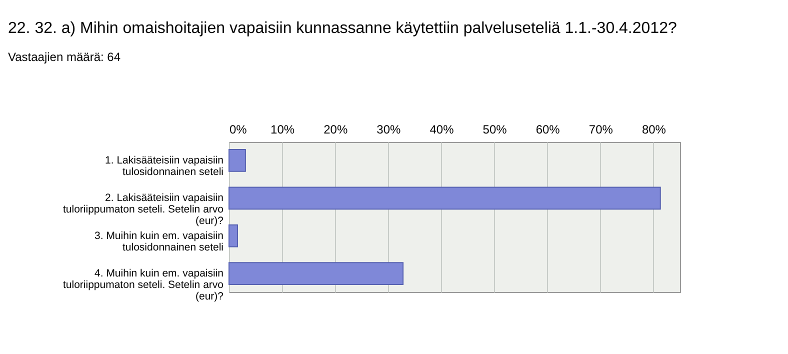  Describe the element at coordinates (601, 129) in the screenshot. I see `x-tick-label: 70%` at that location.